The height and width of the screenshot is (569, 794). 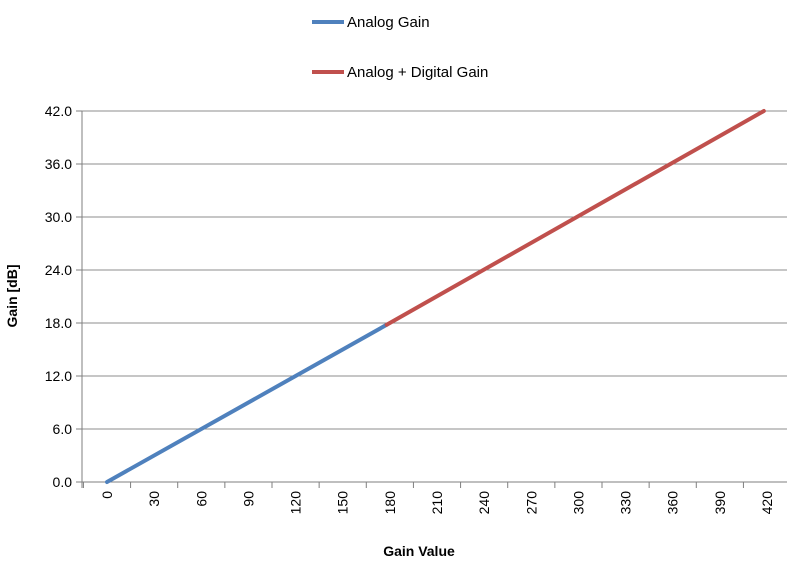 I want to click on x-tick-label: 330, so click(x=626, y=503).